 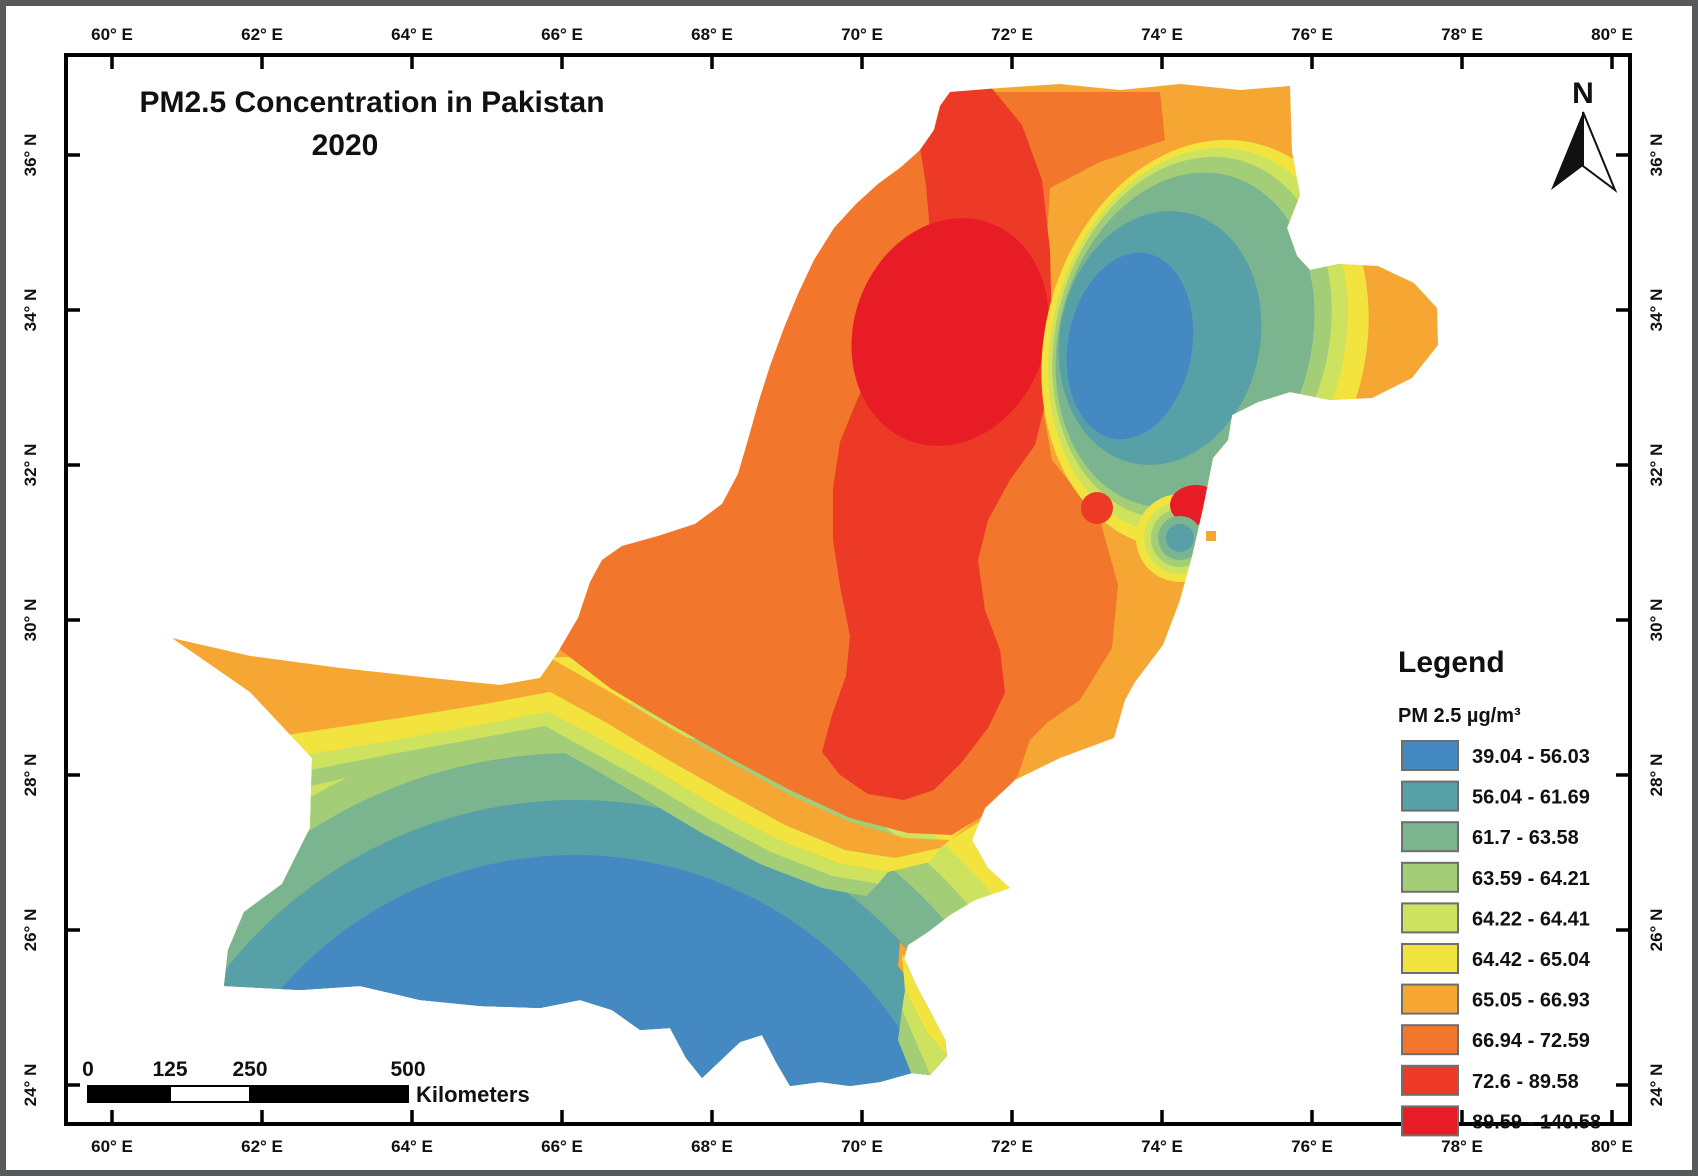 What do you see at coordinates (862, 1146) in the screenshot?
I see `lon-label-bottom: 70° E` at bounding box center [862, 1146].